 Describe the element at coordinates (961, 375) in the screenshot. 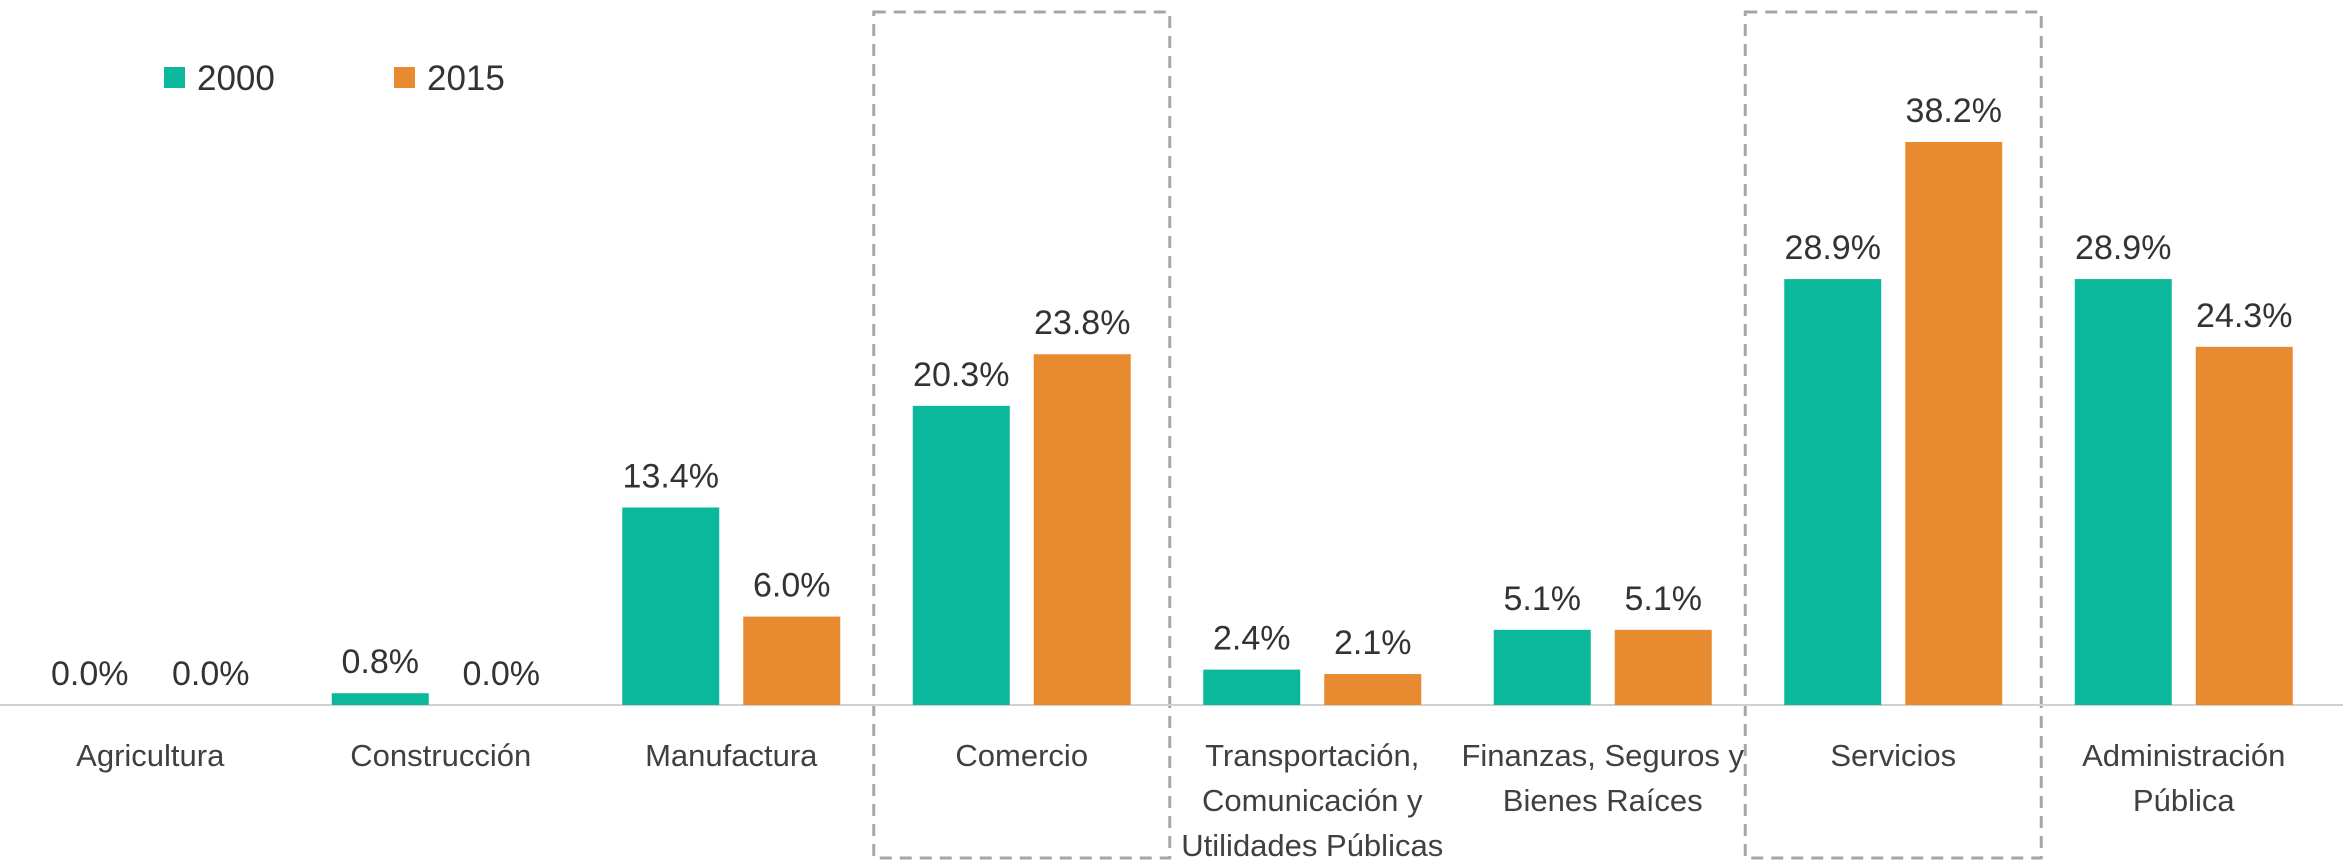

I see `value-label: 20.3%` at that location.